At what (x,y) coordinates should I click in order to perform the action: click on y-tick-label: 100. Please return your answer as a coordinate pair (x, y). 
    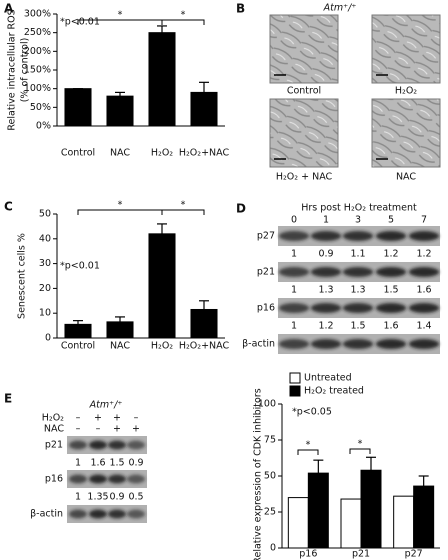
    Looking at the image, I should click on (267, 404).